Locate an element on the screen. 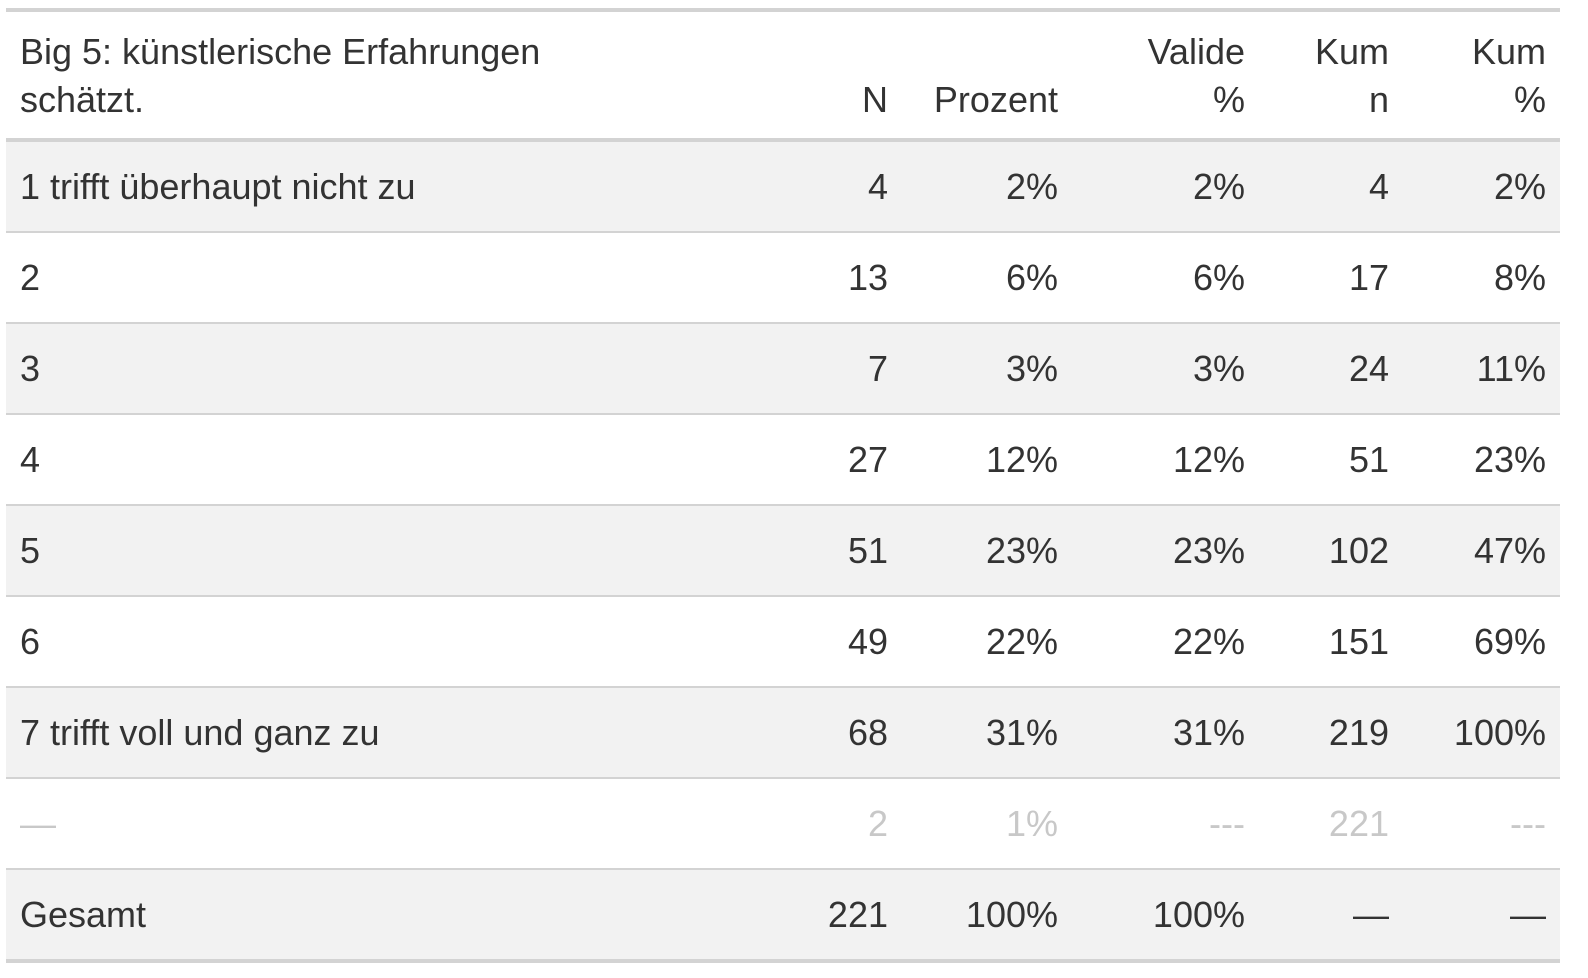 This screenshot has height=978, width=1588. cell-kum-pct: --- is located at coordinates (1481, 824).